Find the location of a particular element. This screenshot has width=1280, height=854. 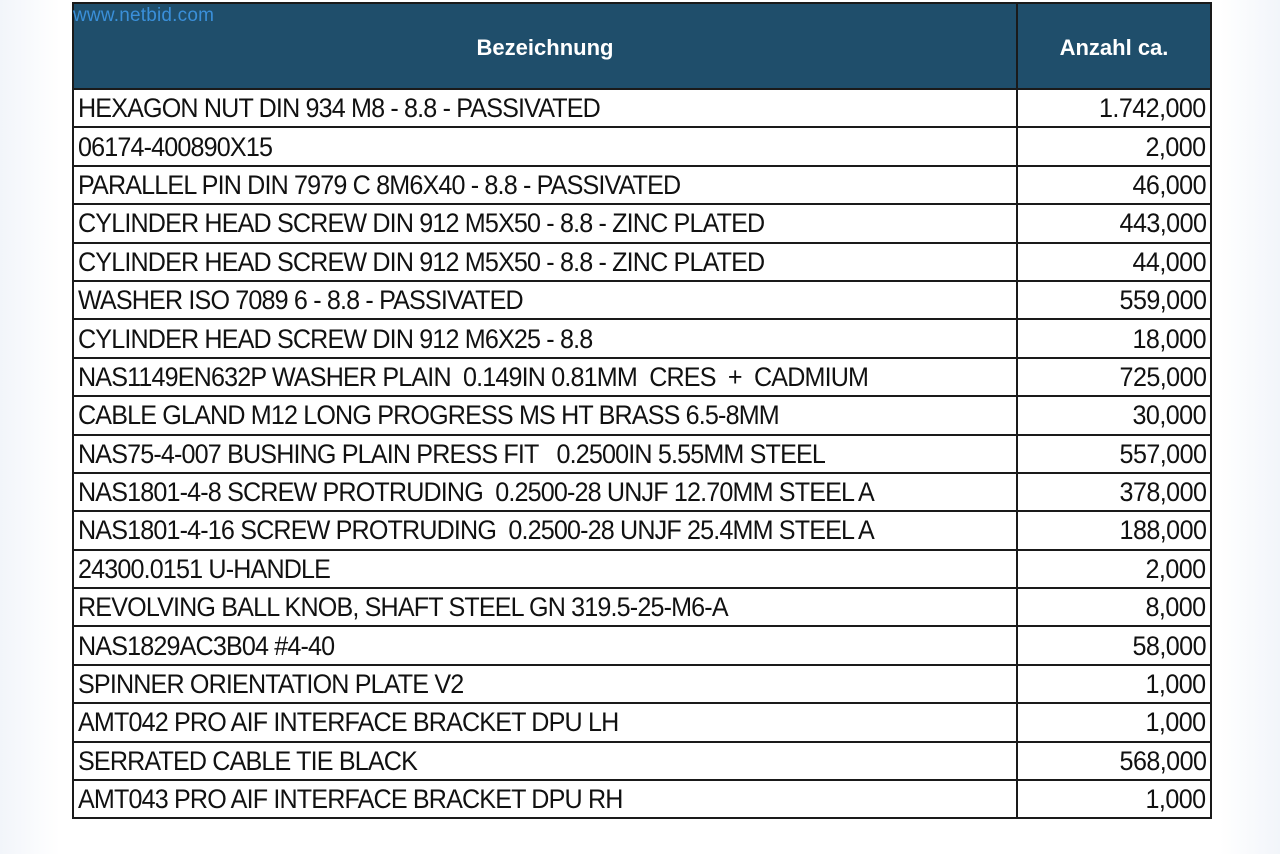

cell-qty: 557,000 is located at coordinates (1114, 453).